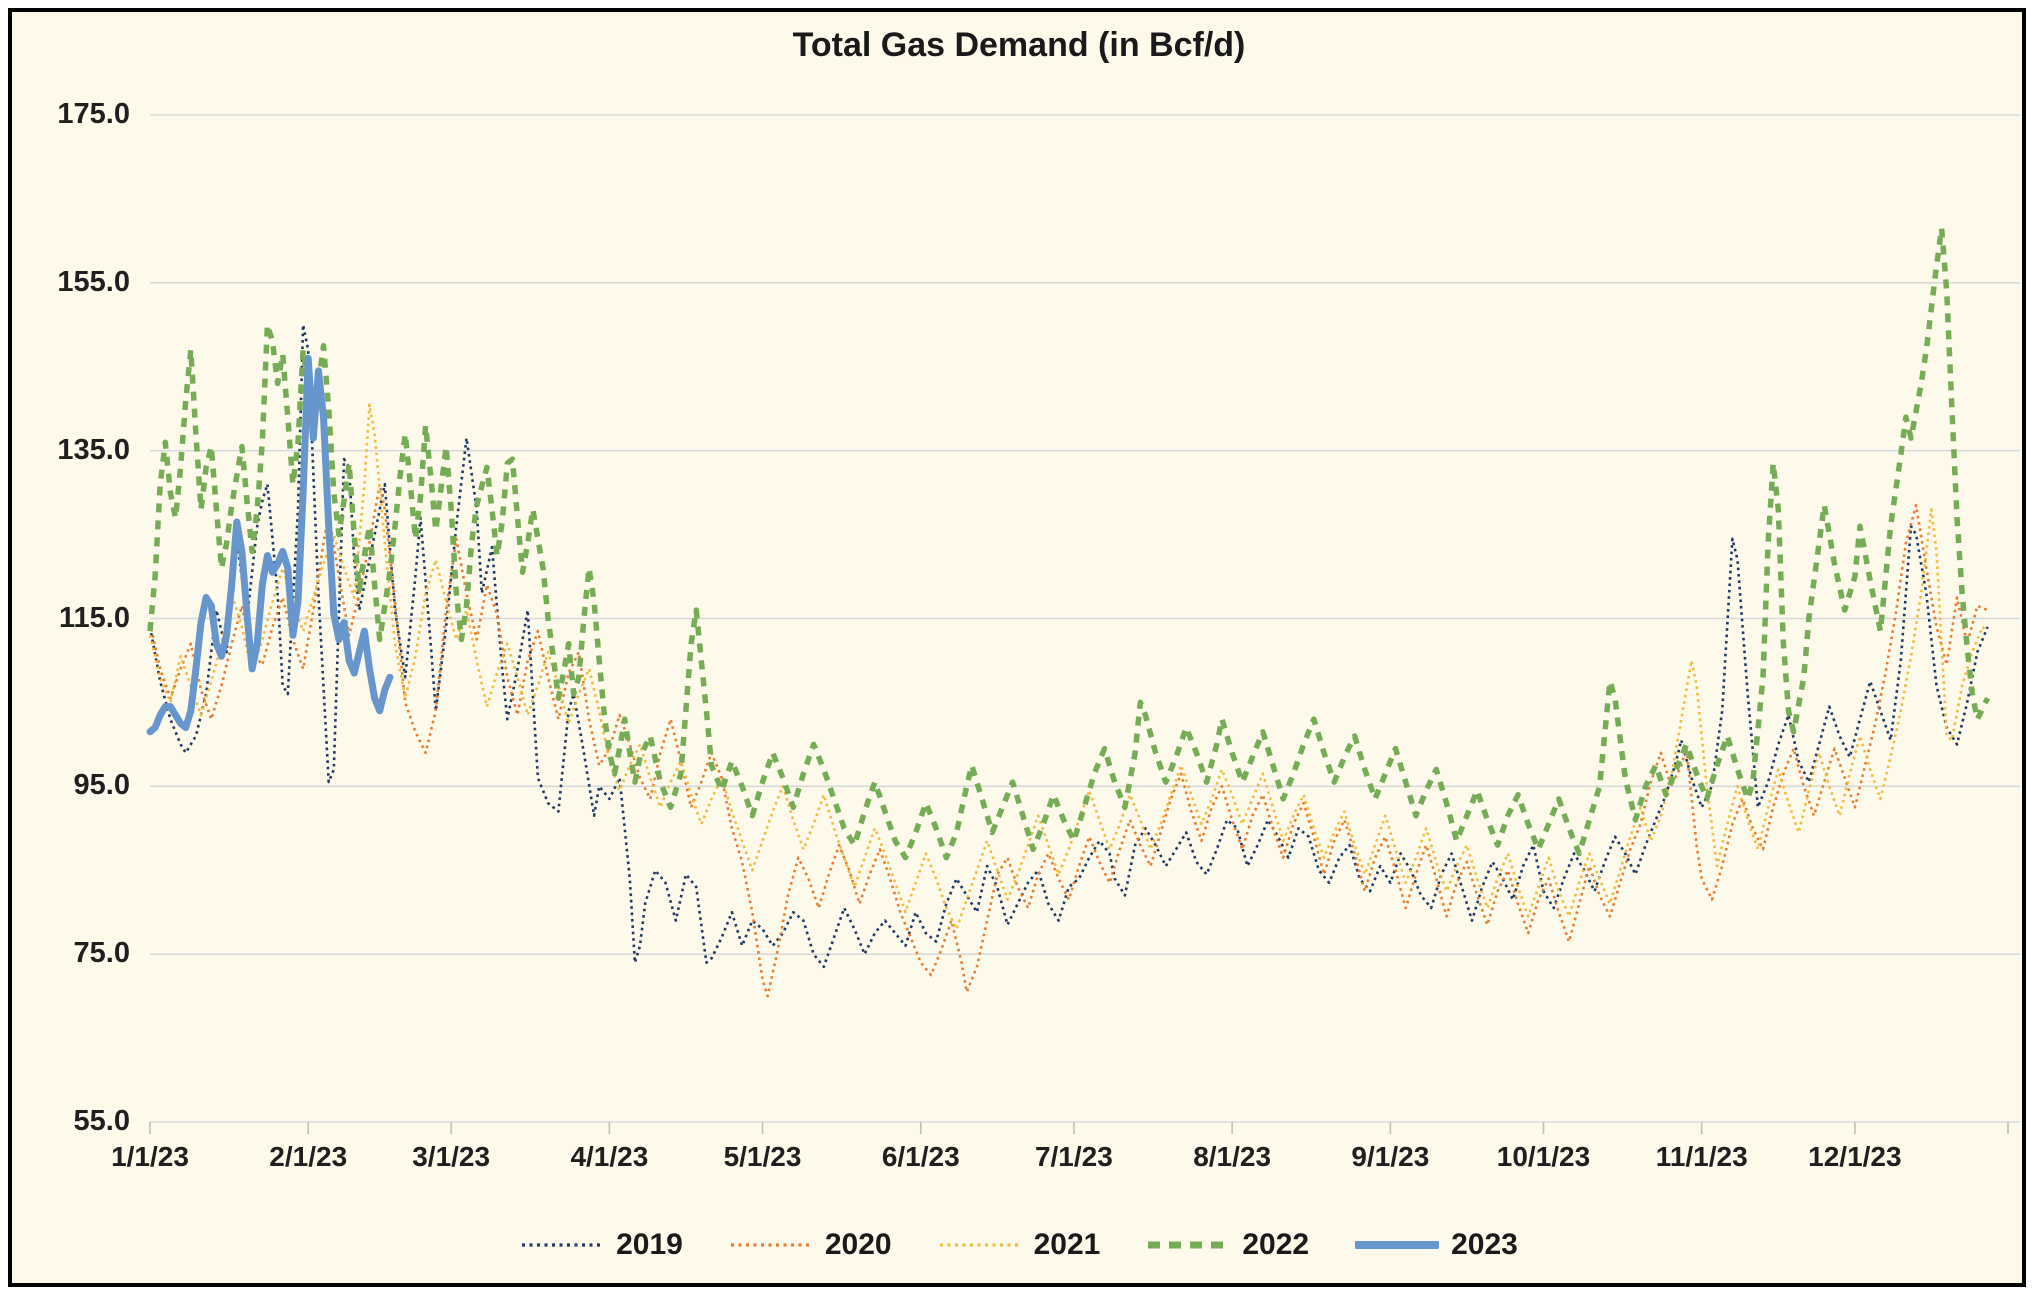  Describe the element at coordinates (1701, 1156) in the screenshot. I see `x-tick-label-11/1/23: 11/1/23` at that location.